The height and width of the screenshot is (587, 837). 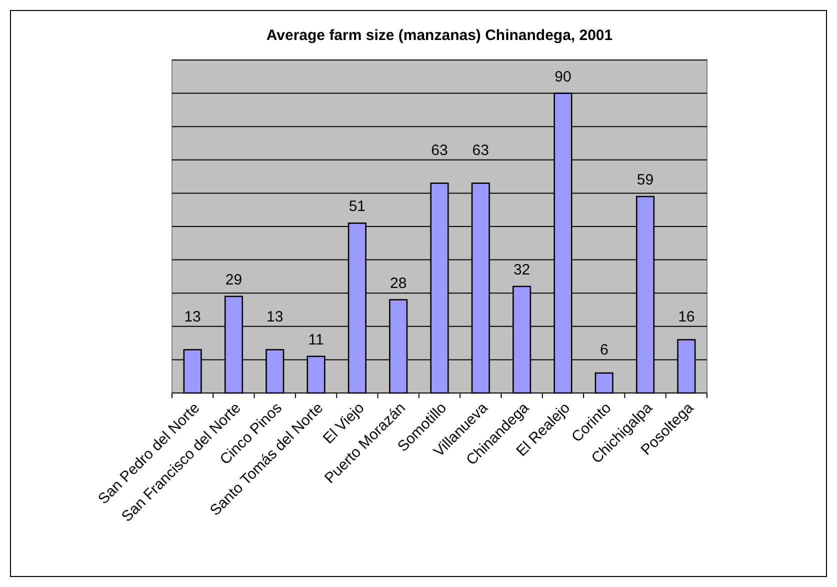 What do you see at coordinates (604, 350) in the screenshot?
I see `data-label: 6` at bounding box center [604, 350].